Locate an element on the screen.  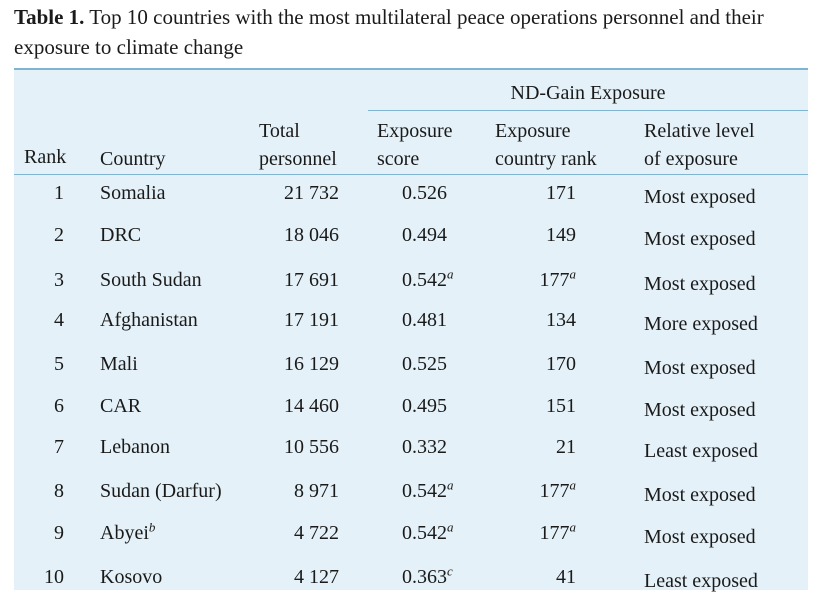
cell-country-value: CAR is located at coordinates (121, 406).